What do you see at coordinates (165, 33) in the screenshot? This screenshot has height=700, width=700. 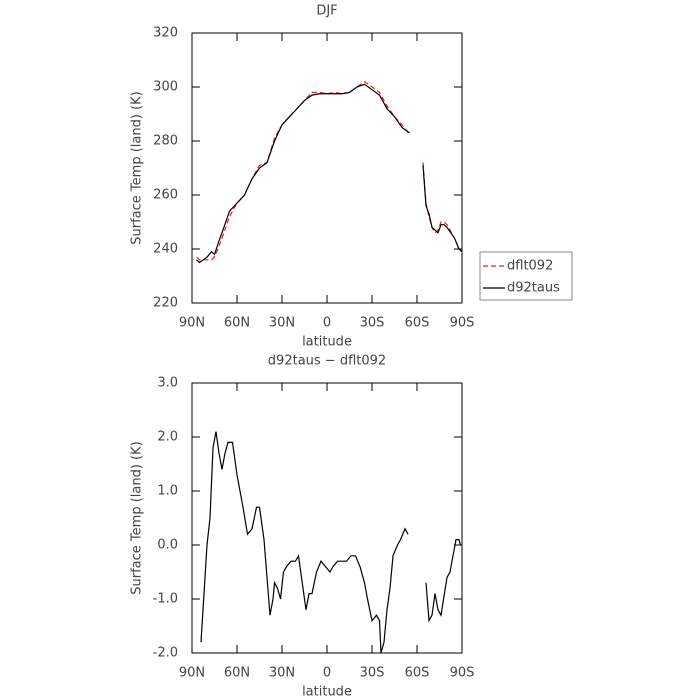 I see `y-tick-label: 320` at bounding box center [165, 33].